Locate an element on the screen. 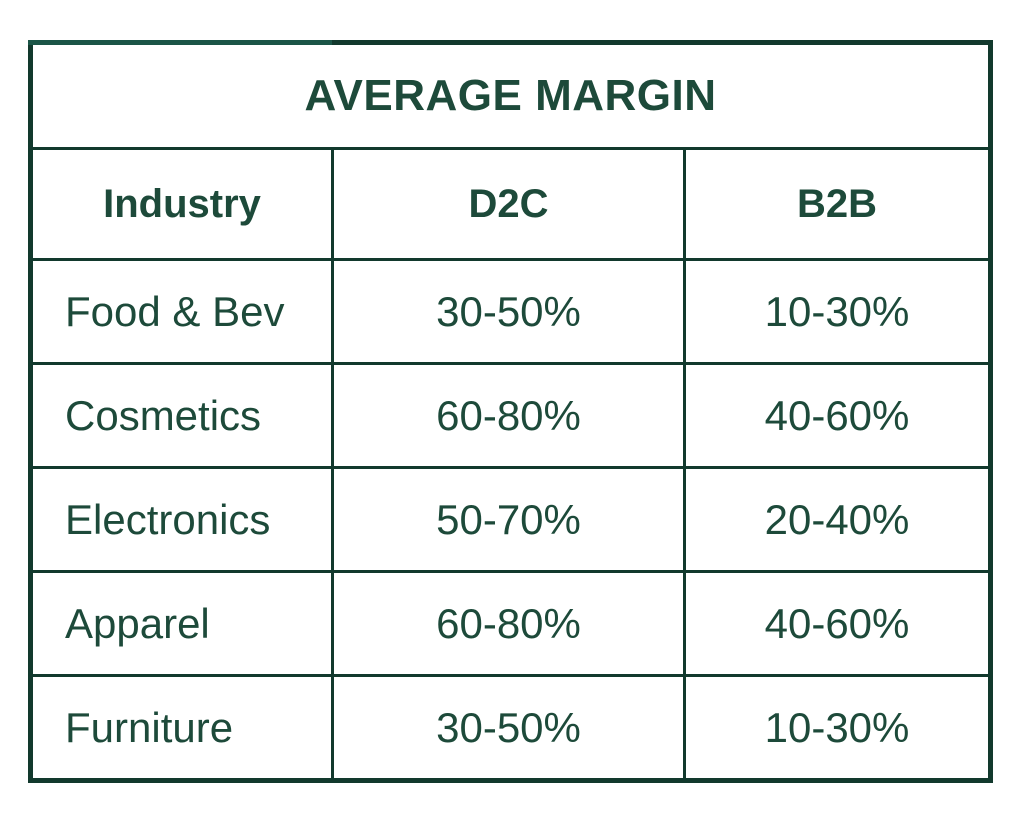 The height and width of the screenshot is (820, 1016). header-row: Industry D2C B2B is located at coordinates (511, 204).